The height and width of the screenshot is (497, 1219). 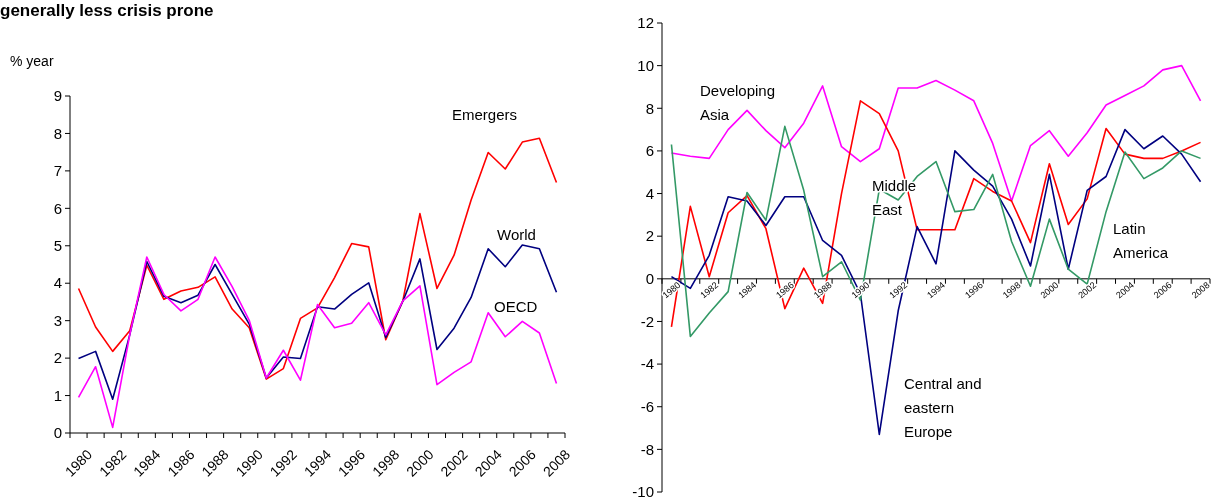 I want to click on series-label: Latin America, so click(x=1141, y=240).